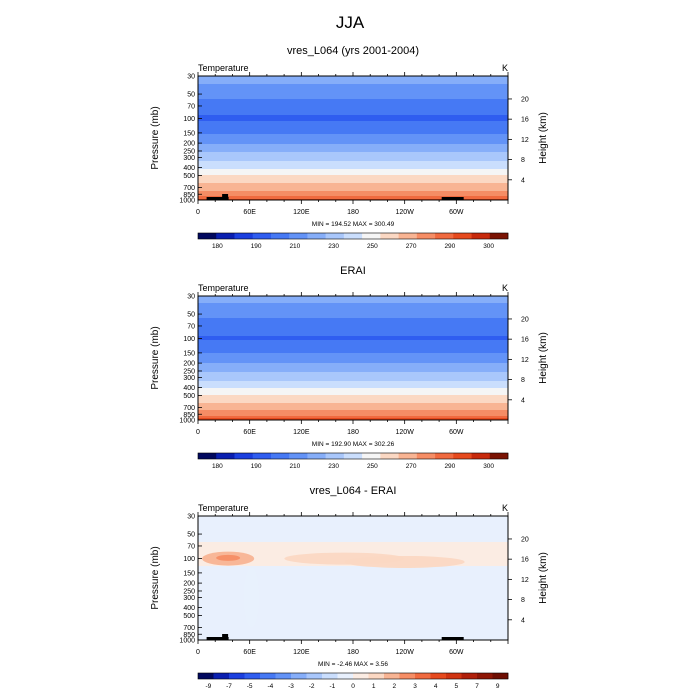  Describe the element at coordinates (189, 378) in the screenshot. I see `pressure-tick-label: 300` at that location.